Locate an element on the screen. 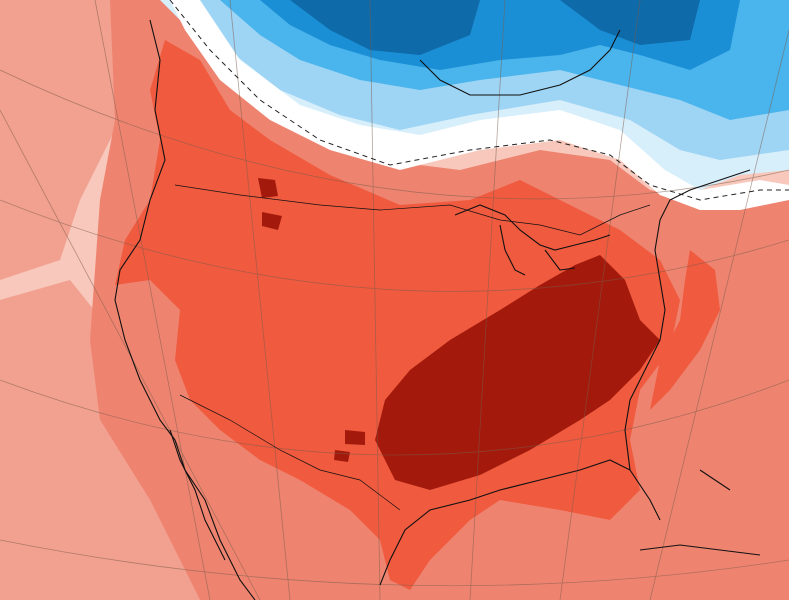 The width and height of the screenshot is (789, 600). great-lakes is located at coordinates (532, 240).